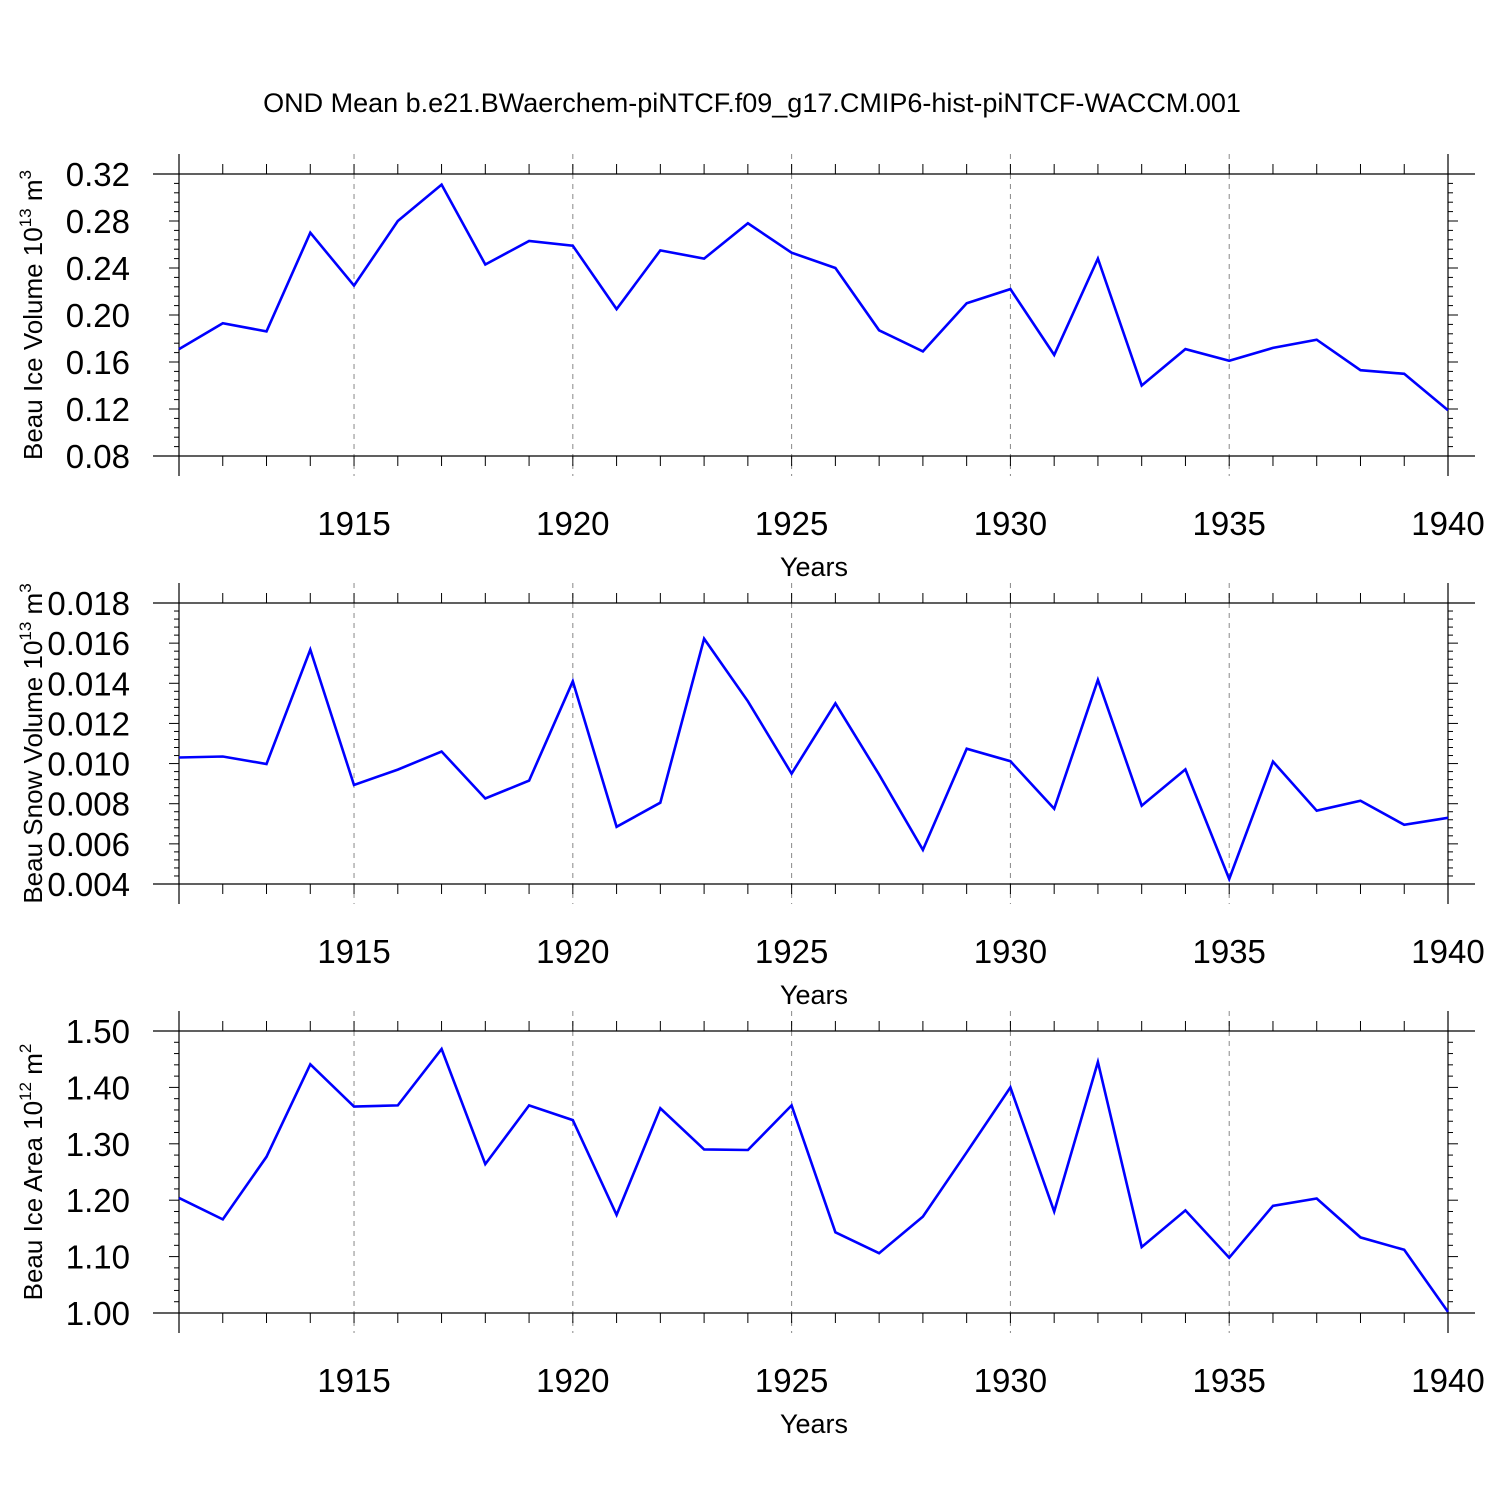 Image resolution: width=1500 pixels, height=1500 pixels. I want to click on y-tick-label: 1.20, so click(98, 1200).